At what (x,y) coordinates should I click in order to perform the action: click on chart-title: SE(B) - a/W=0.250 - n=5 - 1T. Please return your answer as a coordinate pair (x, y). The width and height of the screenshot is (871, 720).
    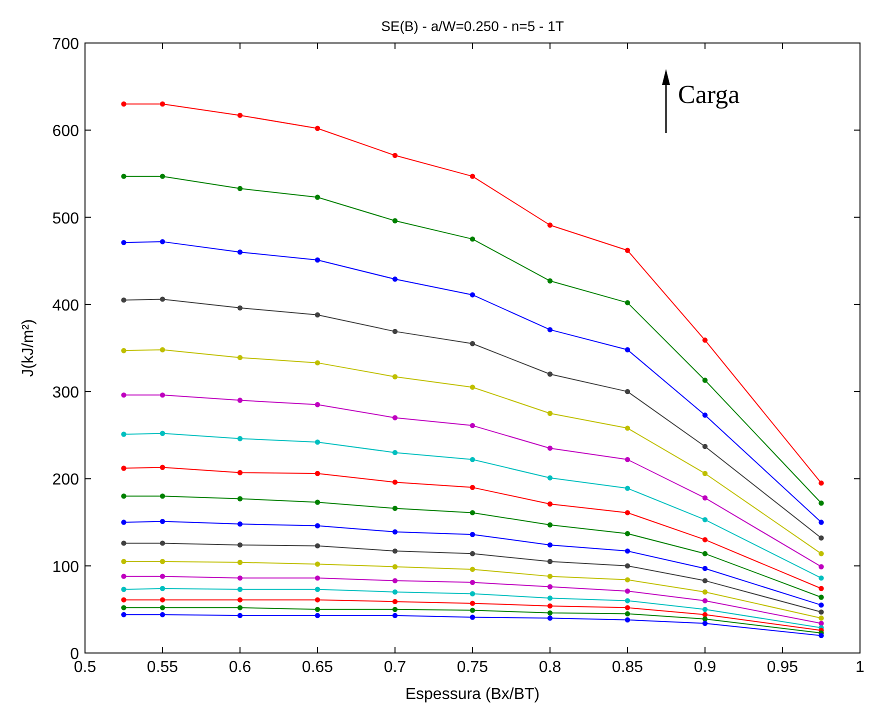
    Looking at the image, I should click on (472, 26).